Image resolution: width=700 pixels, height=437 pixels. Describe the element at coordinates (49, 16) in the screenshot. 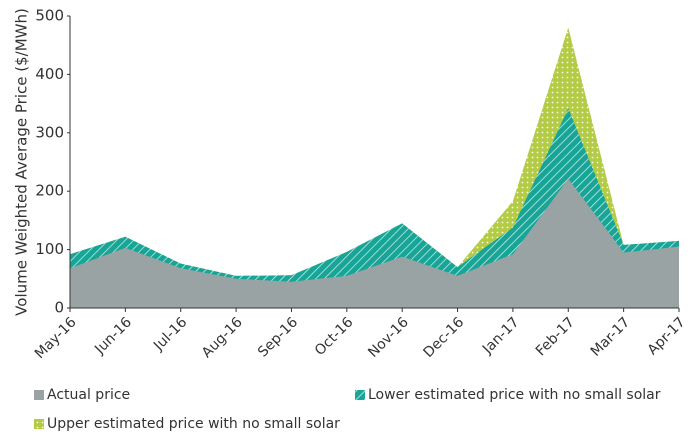

I see `y-tick-label: 500` at that location.